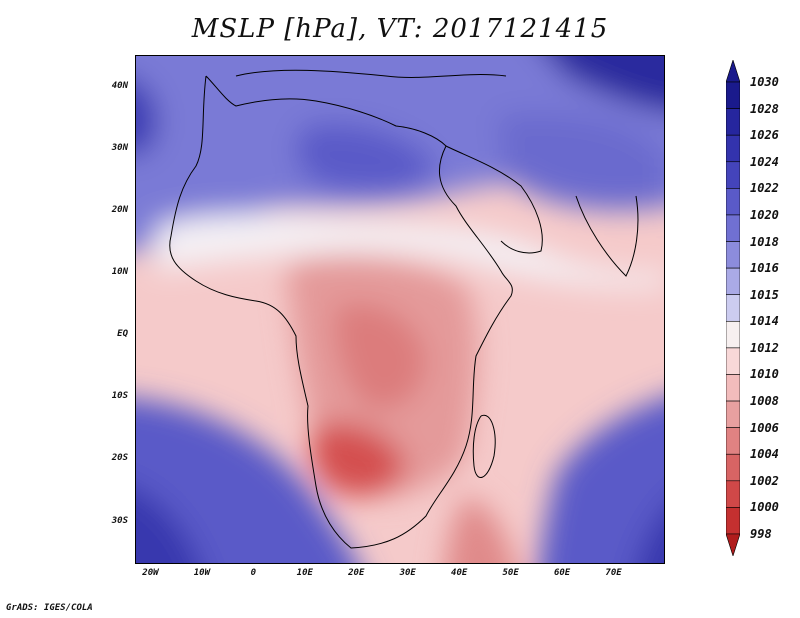  I want to click on colorbar-level-label: 1014, so click(764, 321).